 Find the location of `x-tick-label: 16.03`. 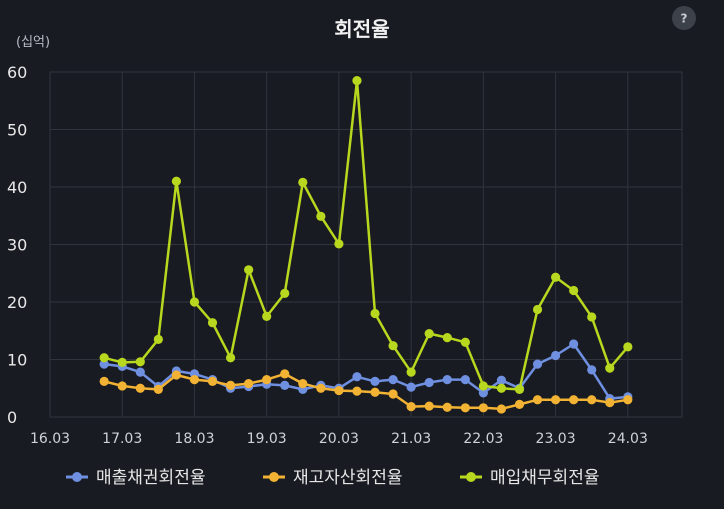

x-tick-label: 16.03 is located at coordinates (50, 439).